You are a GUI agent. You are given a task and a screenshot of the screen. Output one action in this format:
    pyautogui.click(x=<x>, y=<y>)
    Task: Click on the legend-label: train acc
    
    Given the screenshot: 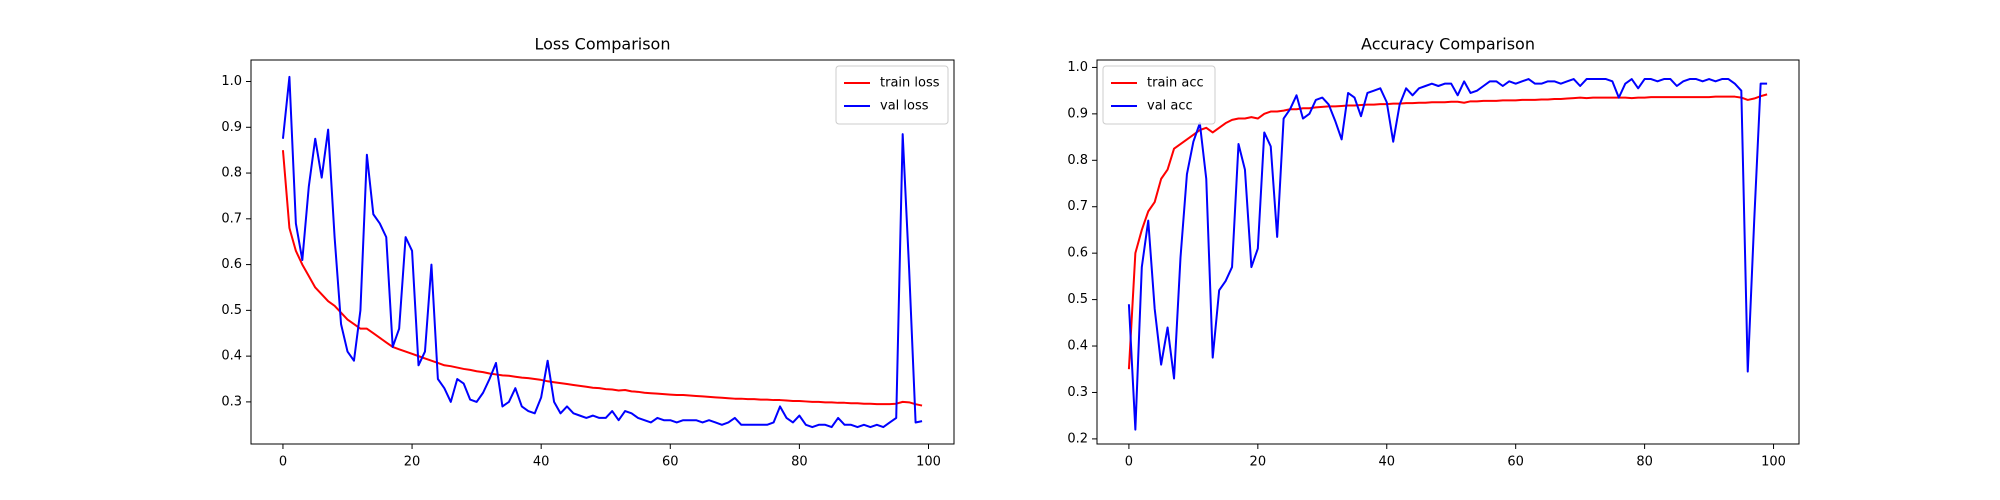 What is the action you would take?
    pyautogui.click(x=1175, y=83)
    